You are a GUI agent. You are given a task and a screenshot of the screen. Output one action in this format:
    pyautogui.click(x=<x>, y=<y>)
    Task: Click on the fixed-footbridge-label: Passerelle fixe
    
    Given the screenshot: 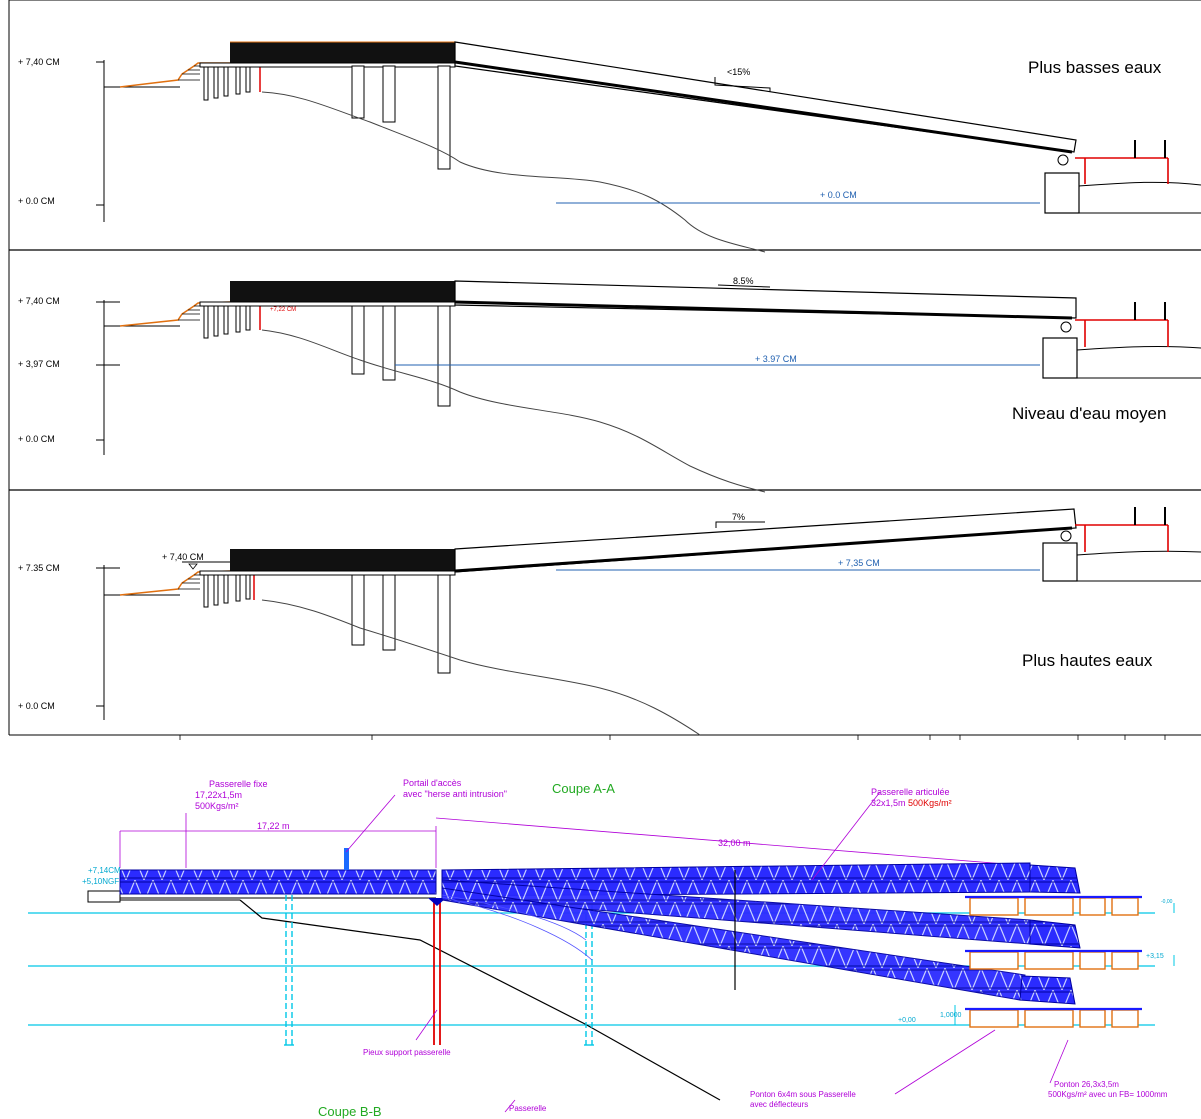 What is the action you would take?
    pyautogui.click(x=238, y=784)
    